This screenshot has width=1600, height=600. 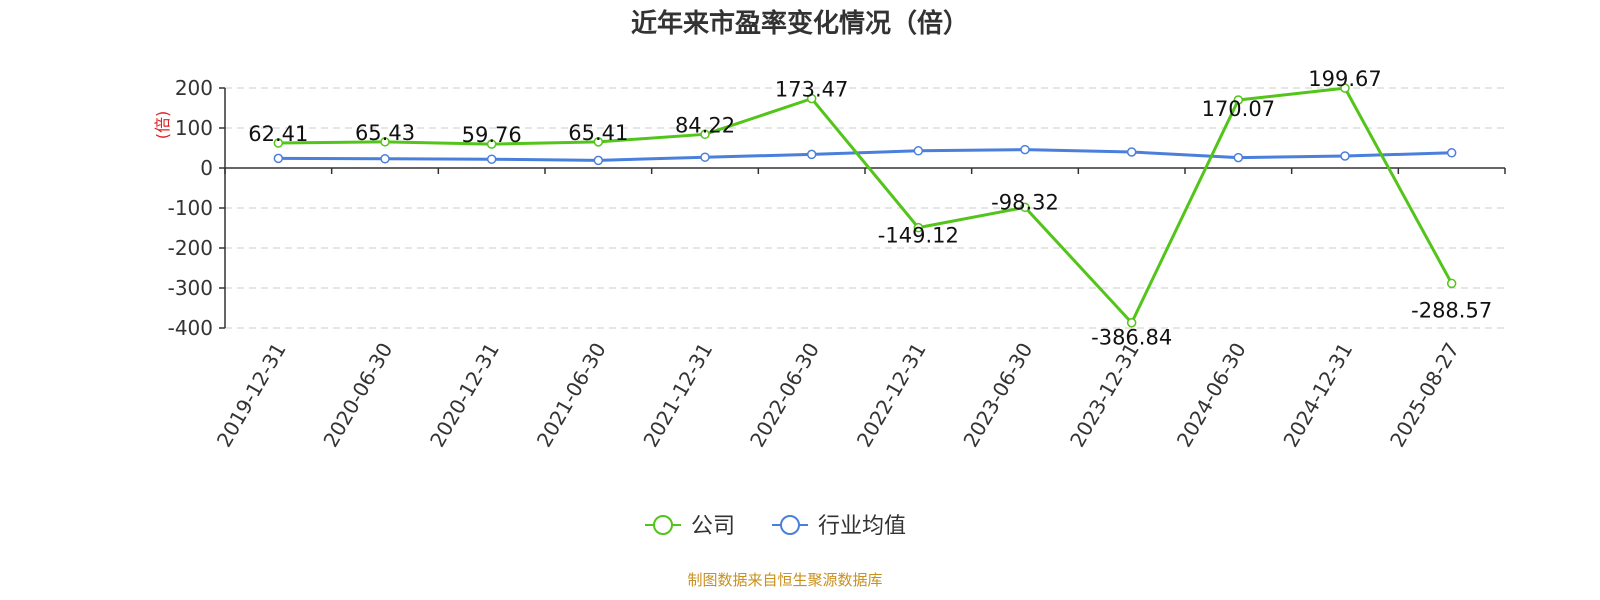 What do you see at coordinates (1424, 395) in the screenshot?
I see `x-tick-label: 2025-08-27` at bounding box center [1424, 395].